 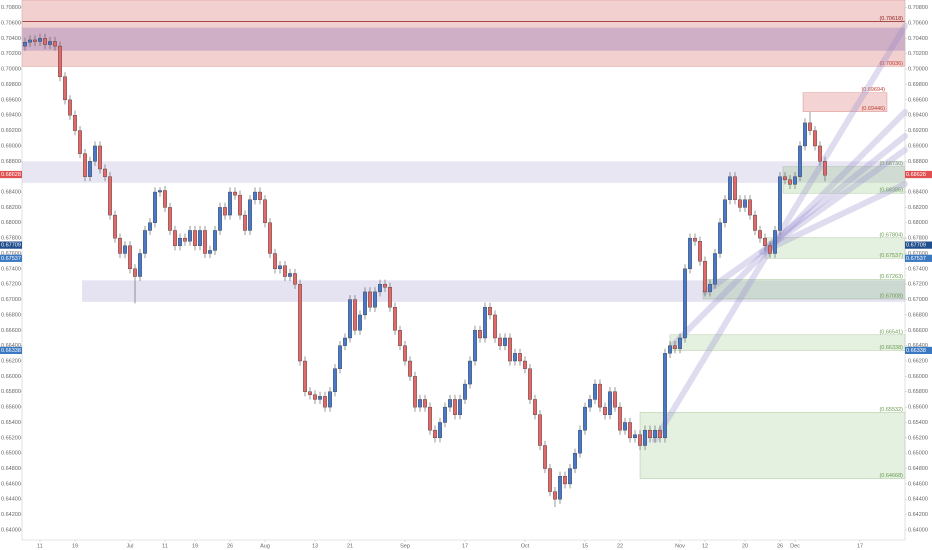 What do you see at coordinates (918, 361) in the screenshot?
I see `y-tick-label: 0.66200` at bounding box center [918, 361].